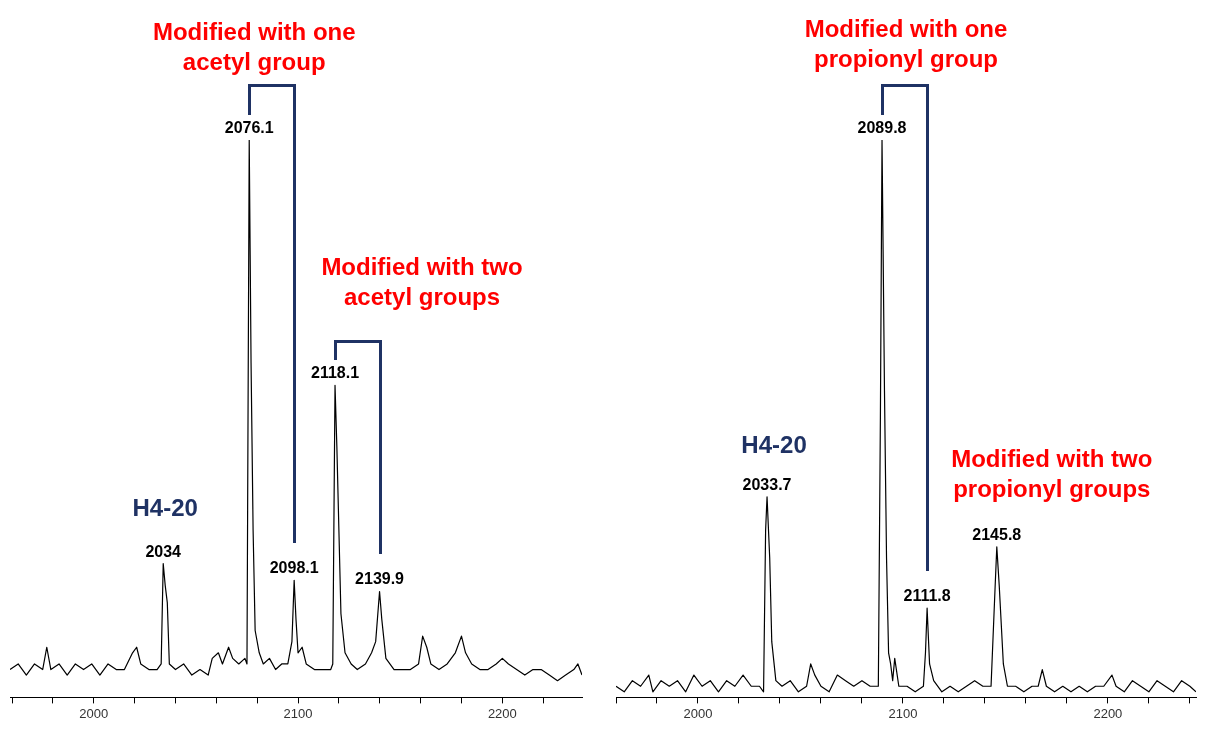 This screenshot has width=1214, height=729. I want to click on annotation: Modified with two propionyl groups, so click(1052, 473).